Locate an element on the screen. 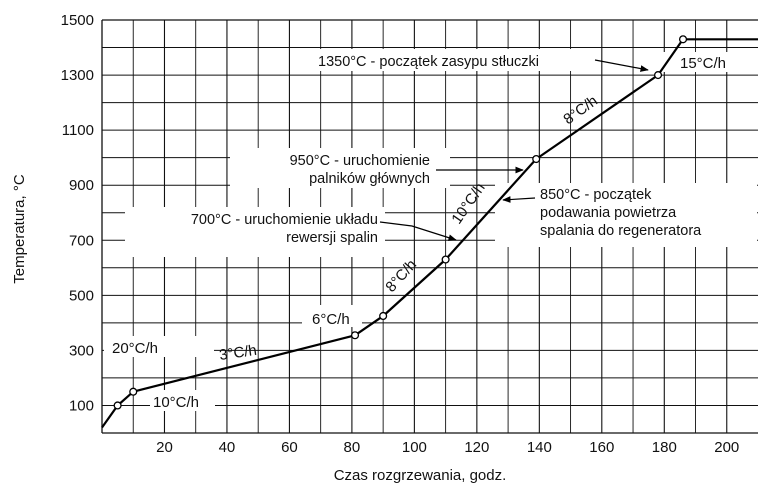 The width and height of the screenshot is (762, 493). rate-label: 20°C/h is located at coordinates (135, 348).